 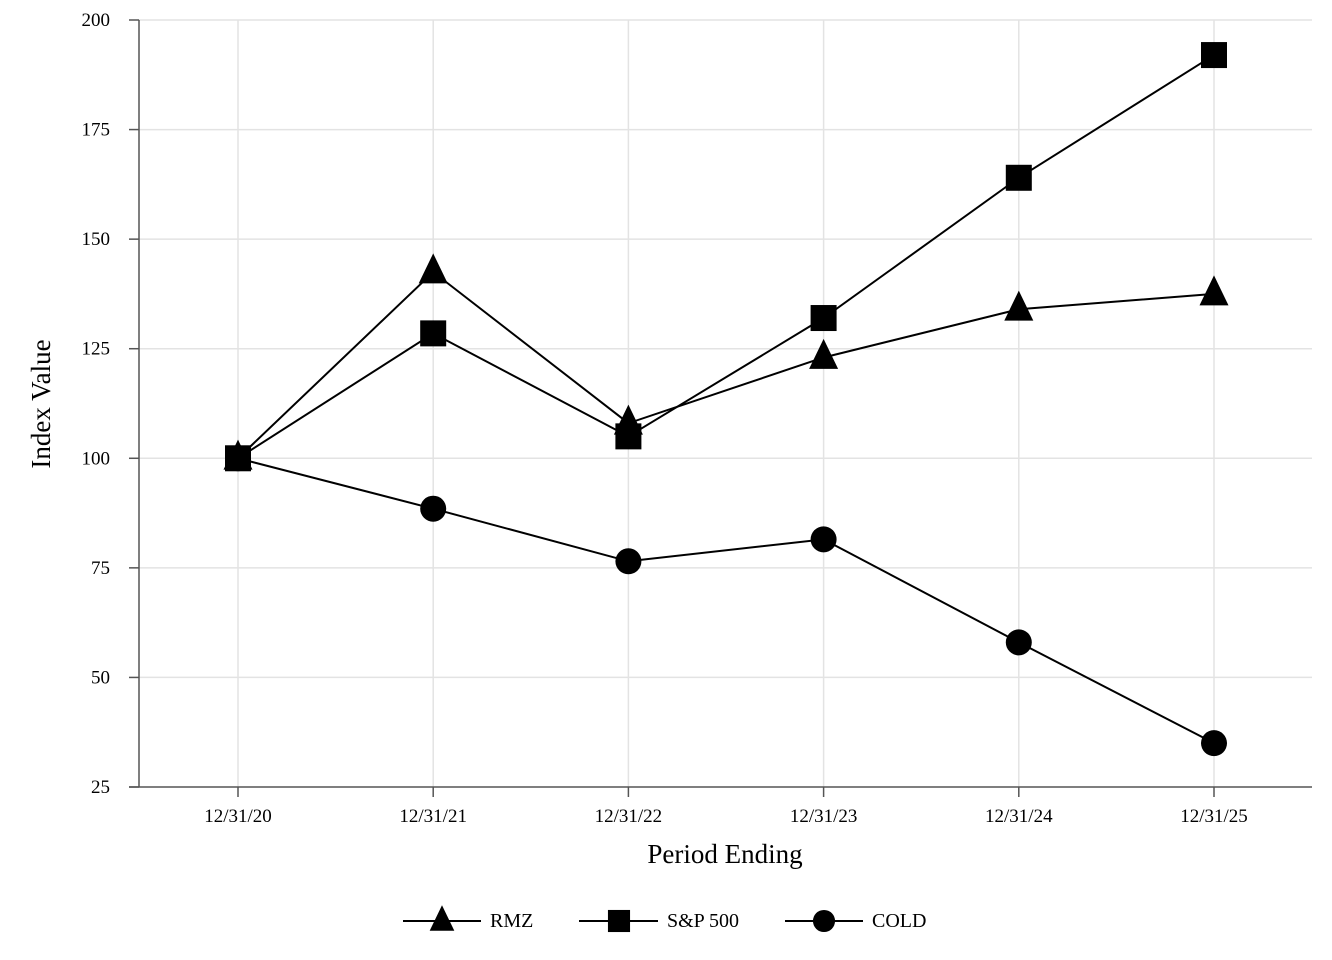 What do you see at coordinates (1214, 816) in the screenshot?
I see `x-tick-label: 12/31/25` at bounding box center [1214, 816].